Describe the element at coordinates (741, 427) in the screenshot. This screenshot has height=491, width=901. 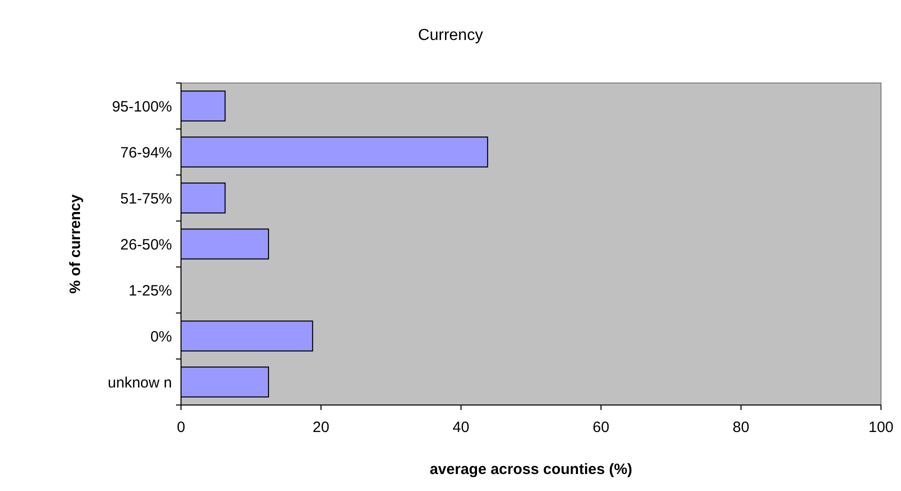
I see `x-tick-label: 80` at that location.